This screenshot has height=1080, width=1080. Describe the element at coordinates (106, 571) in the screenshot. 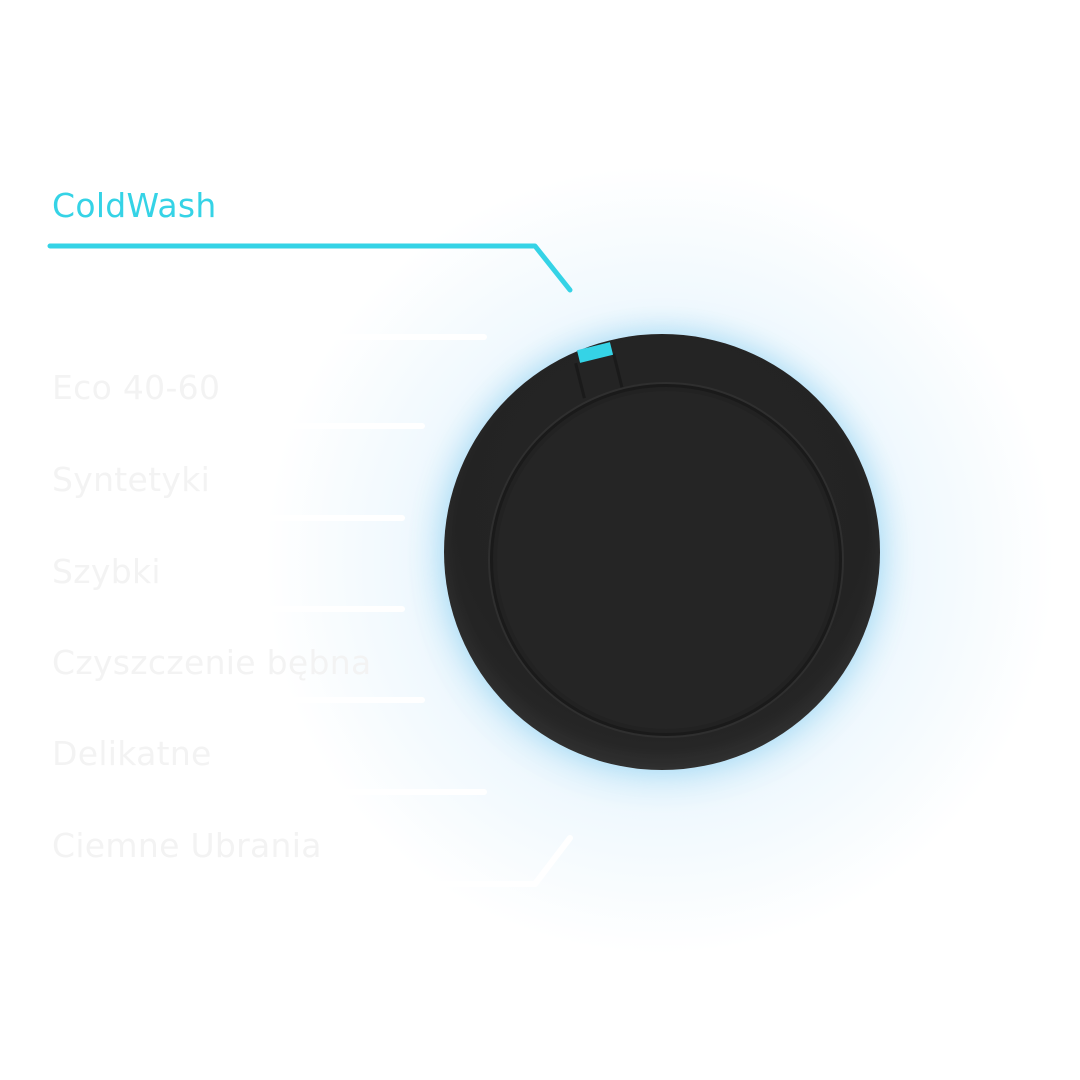

I see `program-option-szybki: Szybki` at that location.